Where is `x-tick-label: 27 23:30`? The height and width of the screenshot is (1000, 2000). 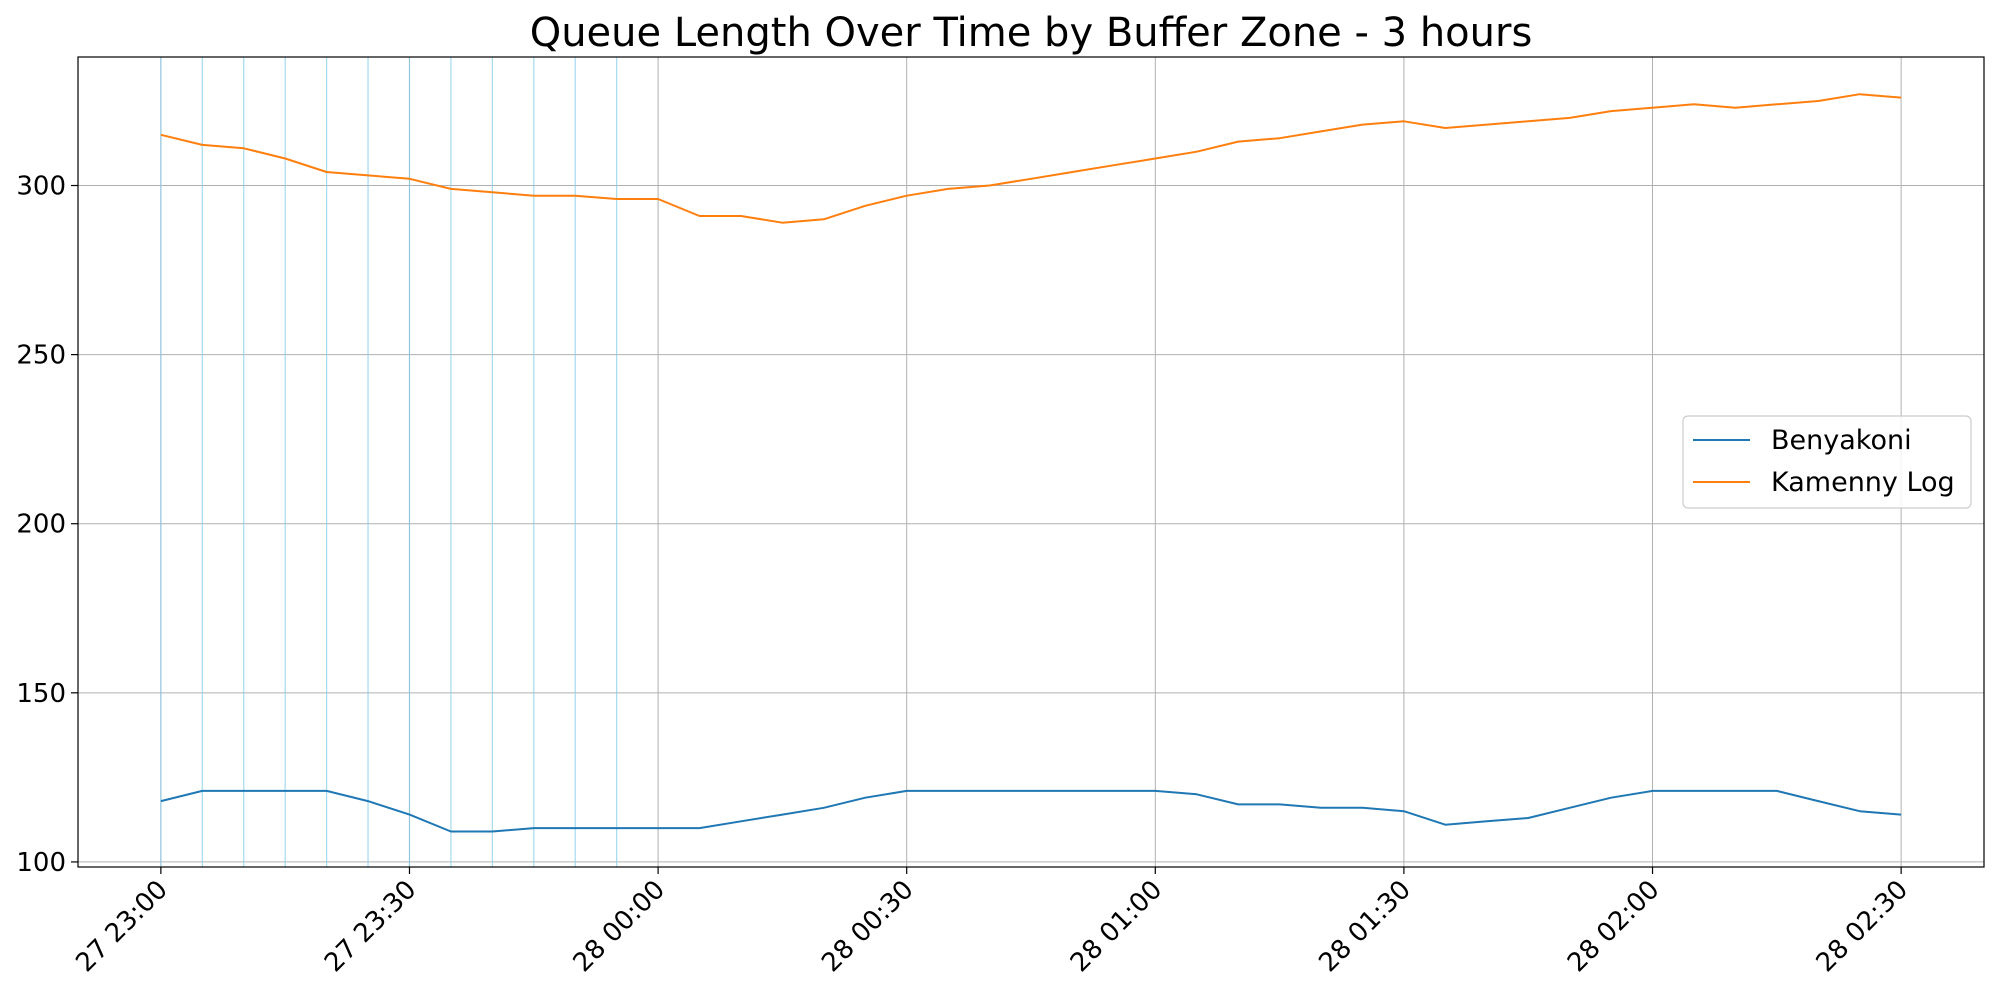
x-tick-label: 27 23:30 is located at coordinates (370, 926).